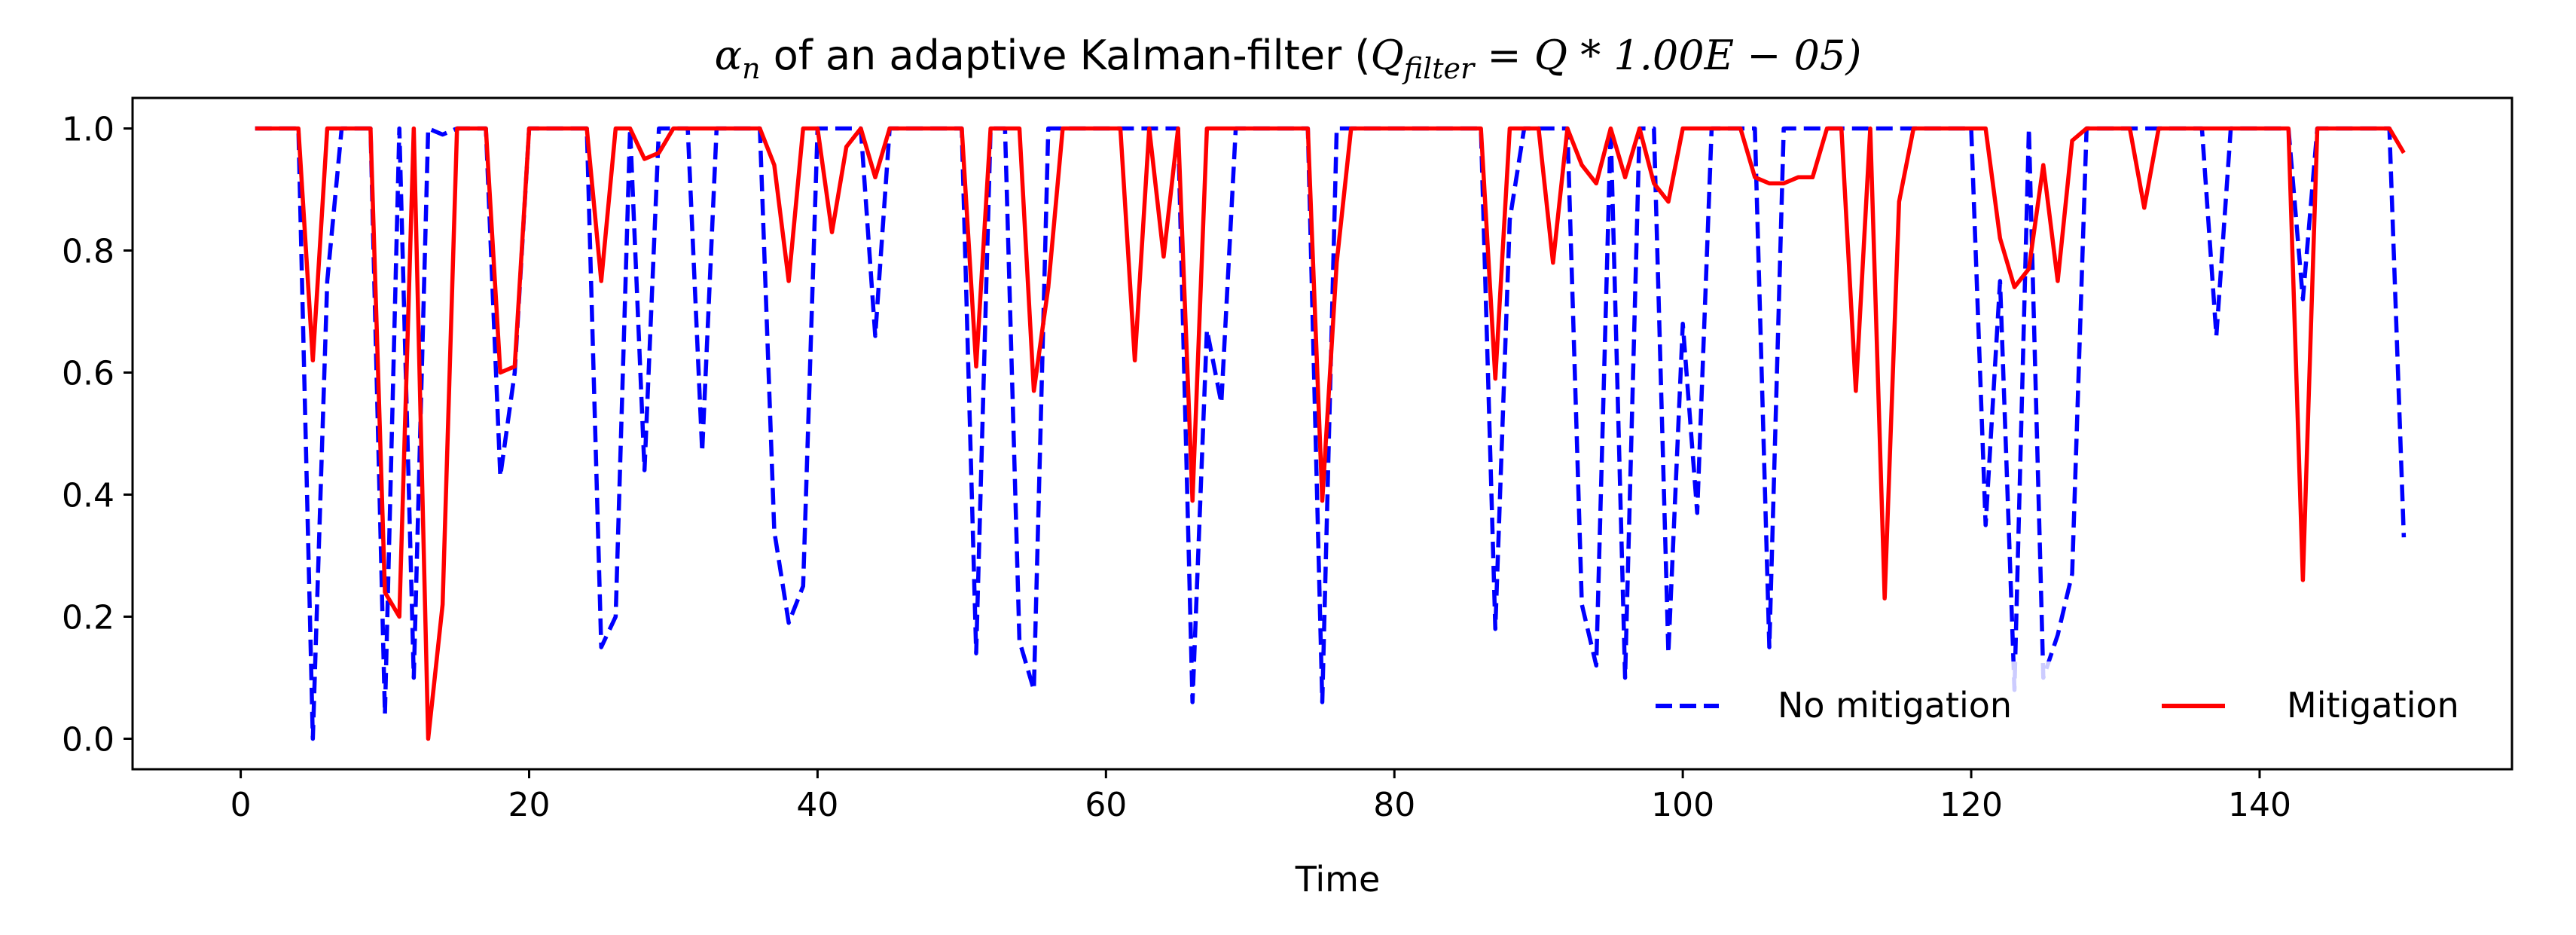  What do you see at coordinates (2260, 805) in the screenshot?
I see `x-tick-label: 140` at bounding box center [2260, 805].